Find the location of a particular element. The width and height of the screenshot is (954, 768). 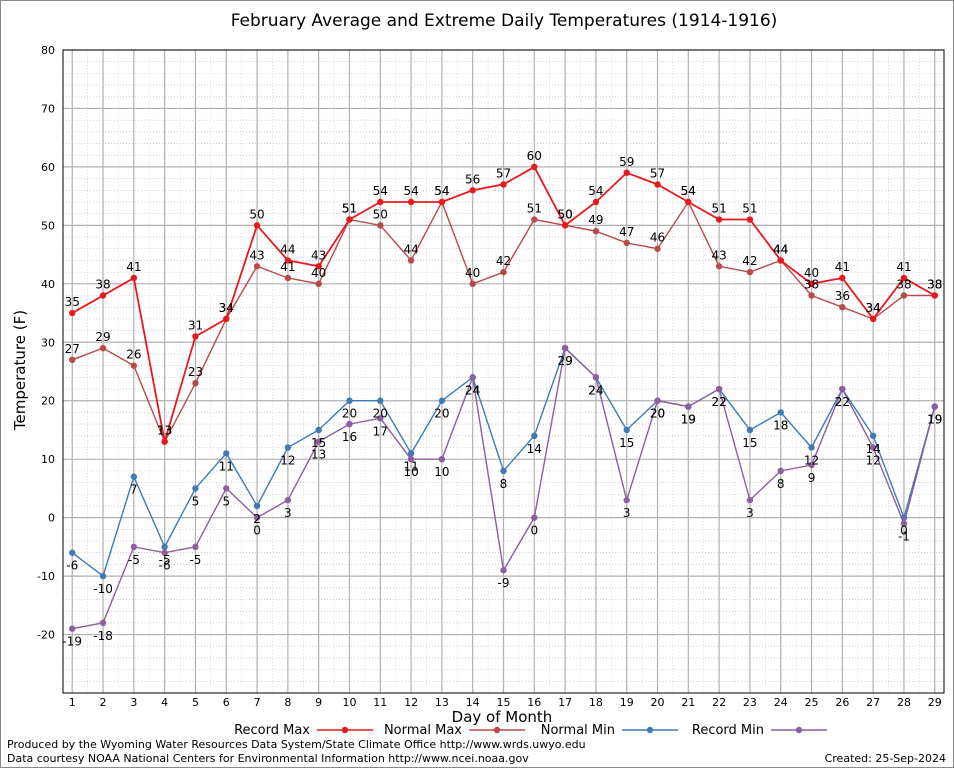

data-label: 57 is located at coordinates (657, 173).